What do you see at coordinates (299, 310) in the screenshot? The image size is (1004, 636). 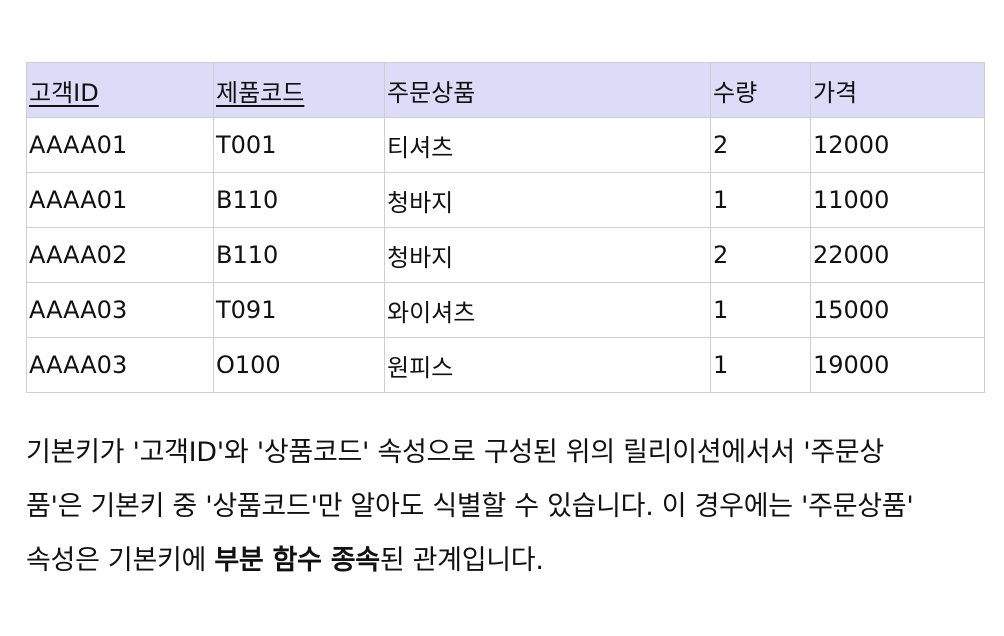 I see `cell-product-code: T091` at bounding box center [299, 310].